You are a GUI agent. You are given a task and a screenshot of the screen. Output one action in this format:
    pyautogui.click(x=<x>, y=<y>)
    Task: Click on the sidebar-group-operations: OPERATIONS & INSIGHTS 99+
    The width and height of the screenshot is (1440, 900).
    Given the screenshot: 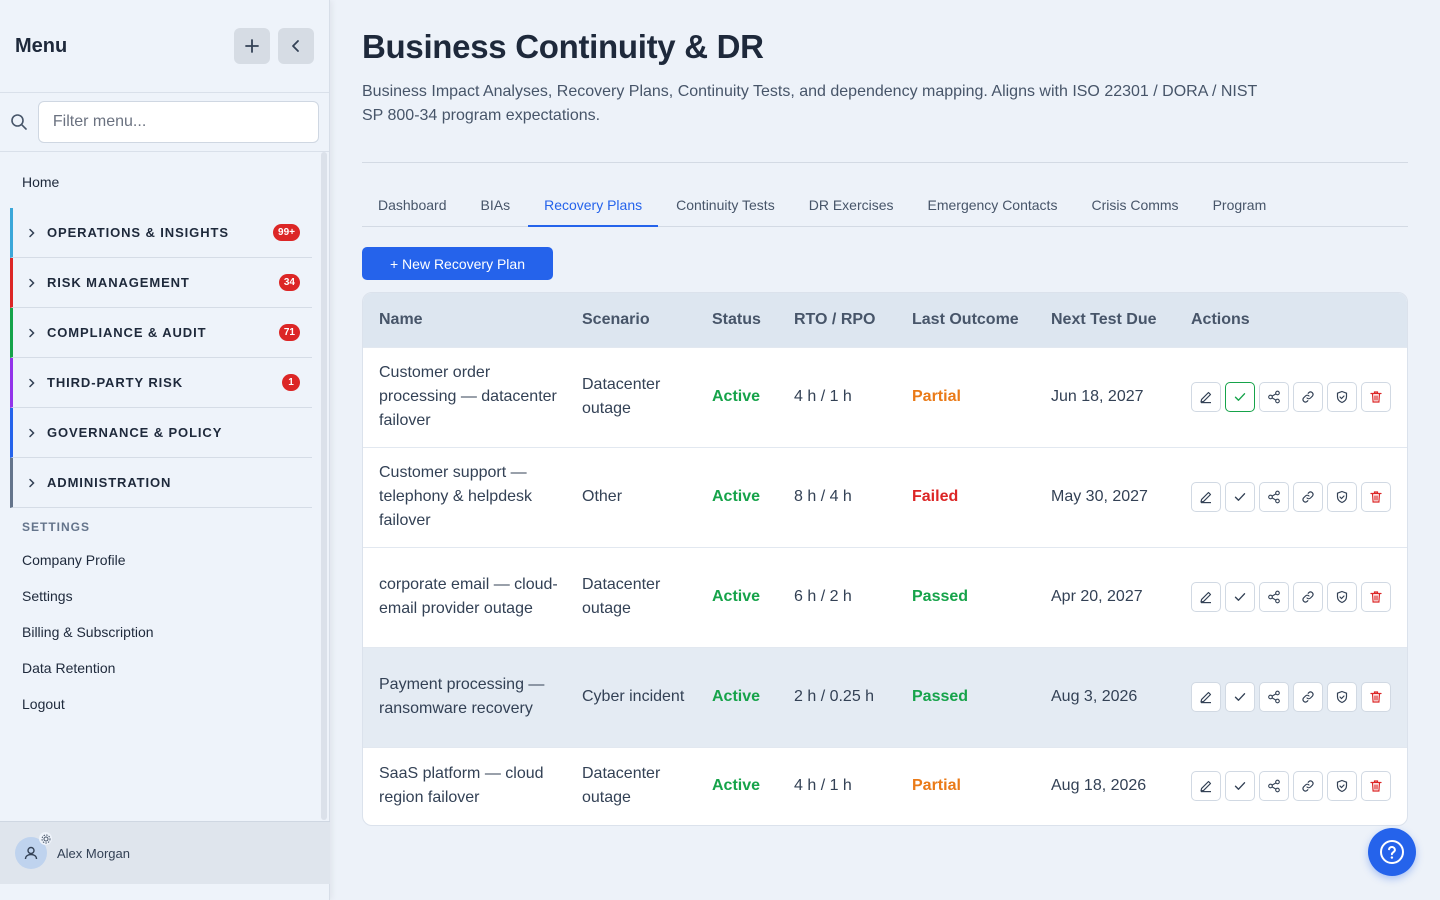 What is the action you would take?
    pyautogui.click(x=161, y=233)
    